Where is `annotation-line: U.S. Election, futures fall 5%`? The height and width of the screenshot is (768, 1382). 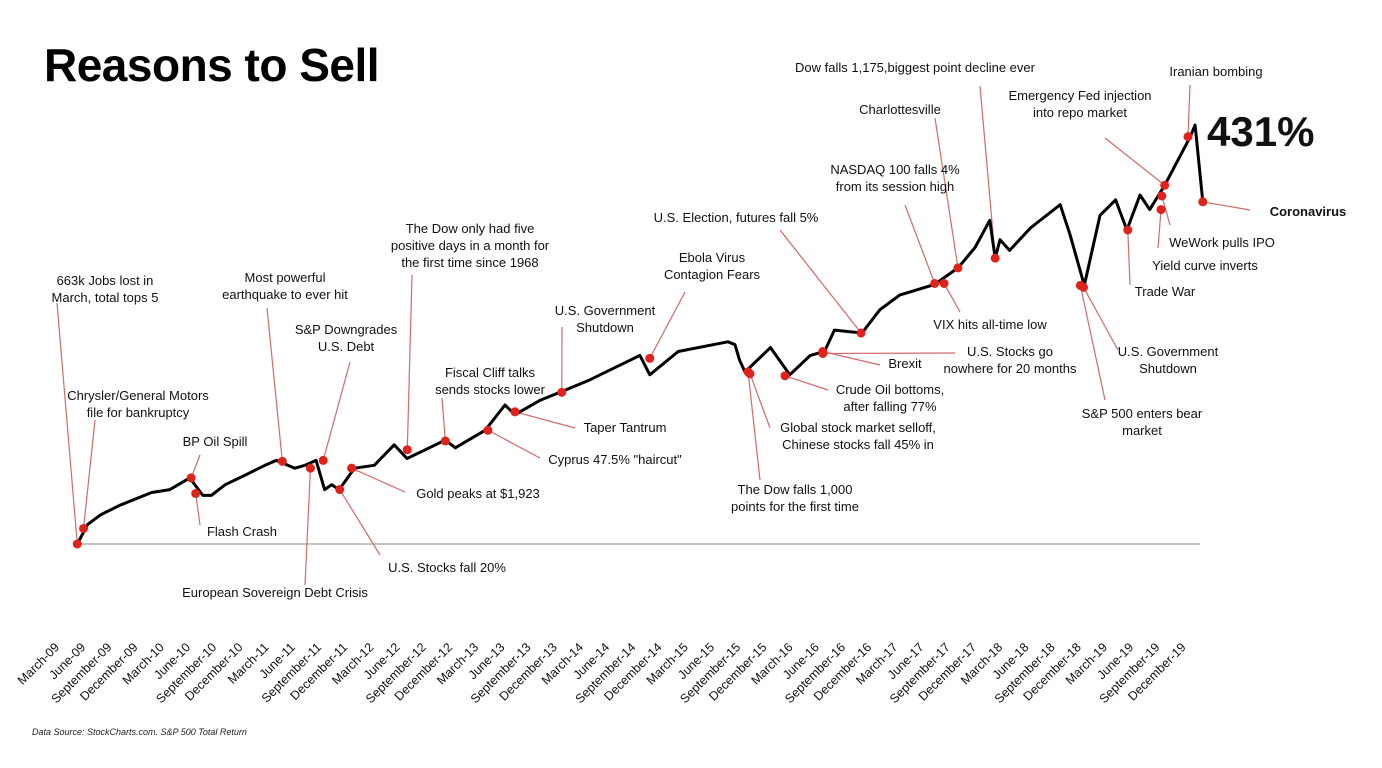
annotation-line: U.S. Election, futures fall 5% is located at coordinates (736, 217).